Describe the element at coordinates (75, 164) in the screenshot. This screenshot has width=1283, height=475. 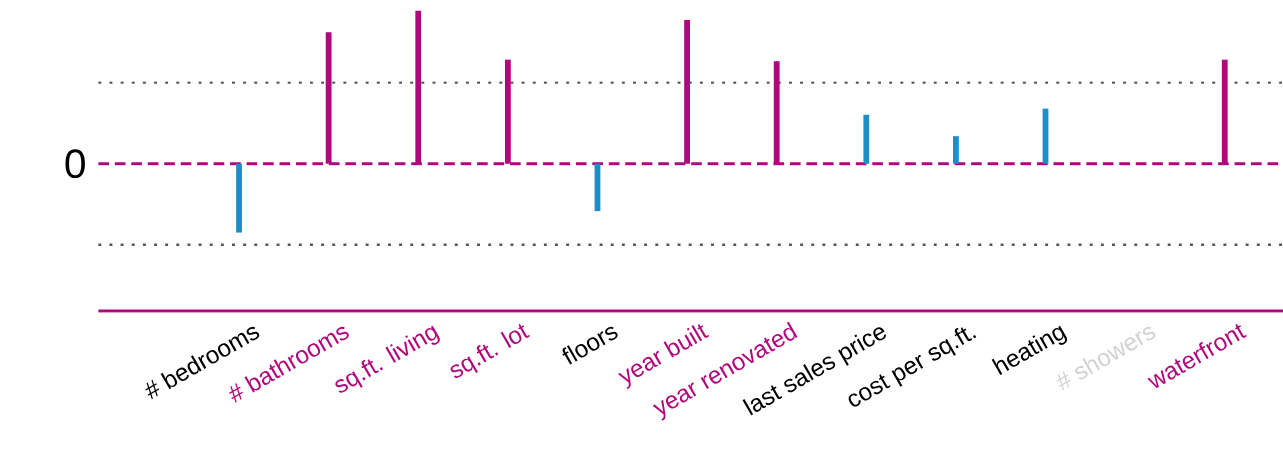
I see `ref-line-label: 0` at that location.